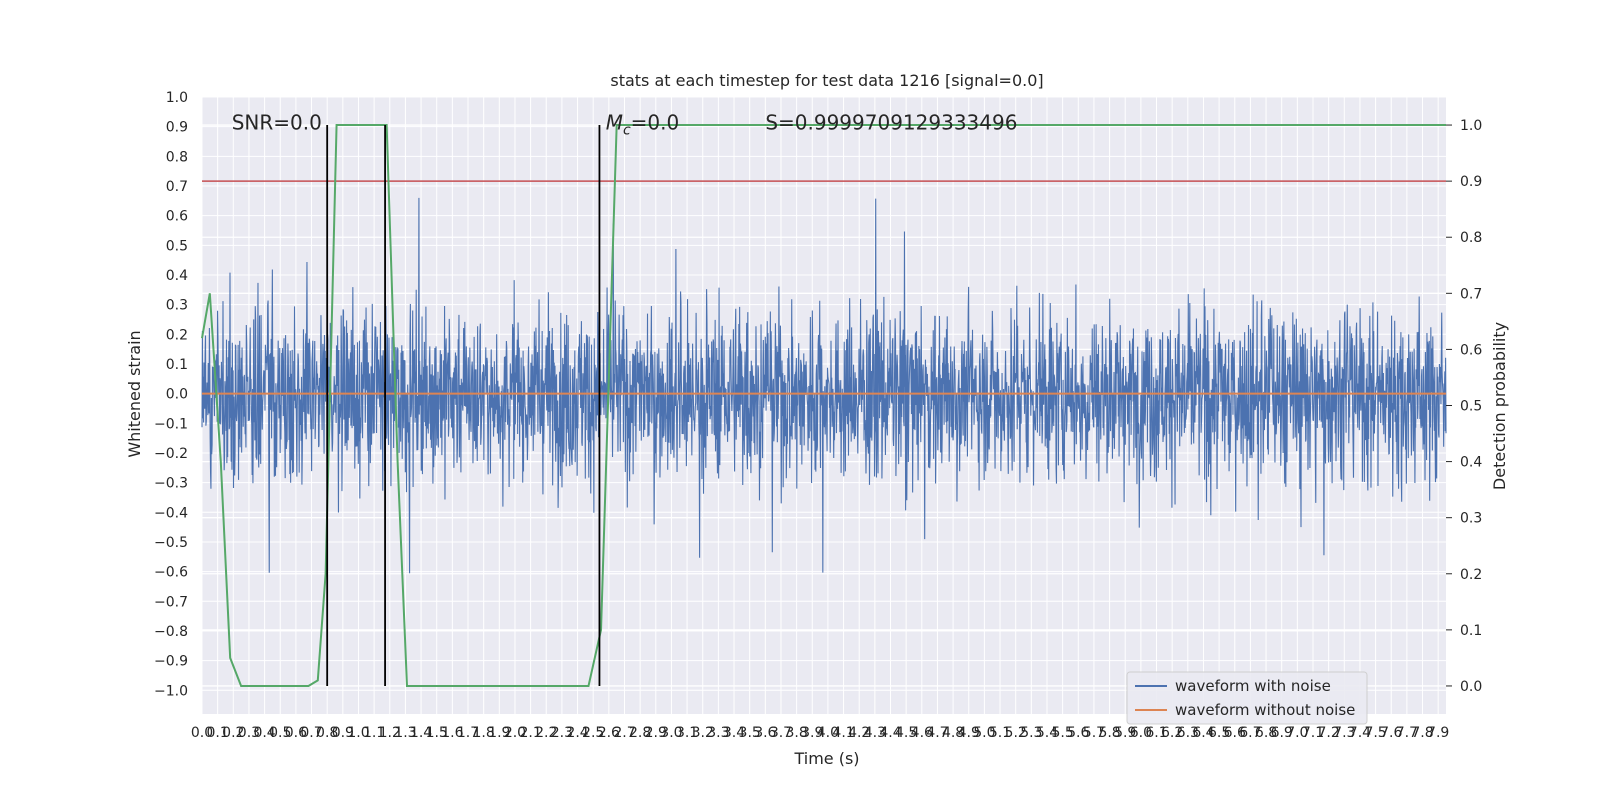 This screenshot has height=804, width=1600. What do you see at coordinates (280, 733) in the screenshot?
I see `x-tick-label: 0.5` at bounding box center [280, 733].